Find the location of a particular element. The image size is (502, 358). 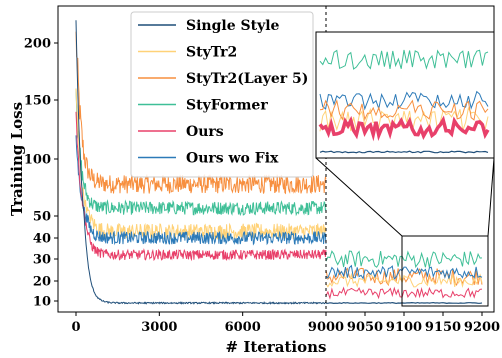

y-tick-label: 150 is located at coordinates (37, 101).